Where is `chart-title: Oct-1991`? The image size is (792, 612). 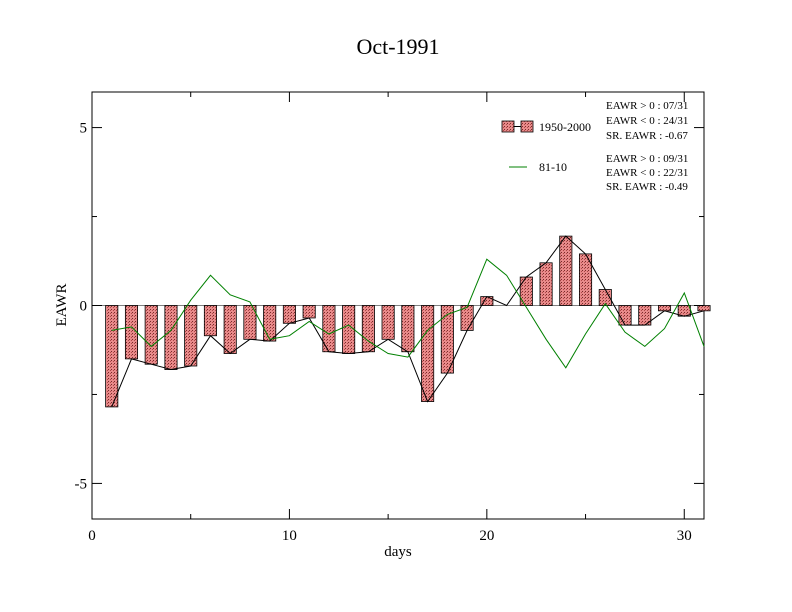 chart-title: Oct-1991 is located at coordinates (397, 46).